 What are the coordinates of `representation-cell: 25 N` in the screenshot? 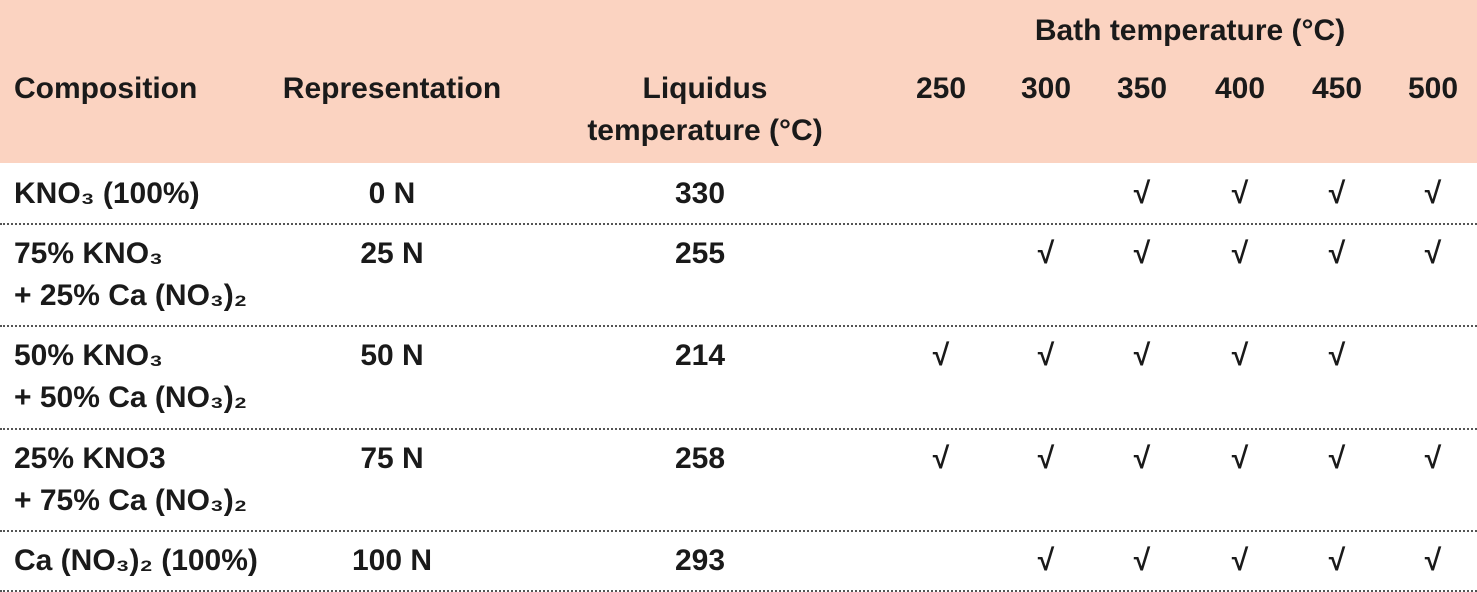 It's located at (392, 253).